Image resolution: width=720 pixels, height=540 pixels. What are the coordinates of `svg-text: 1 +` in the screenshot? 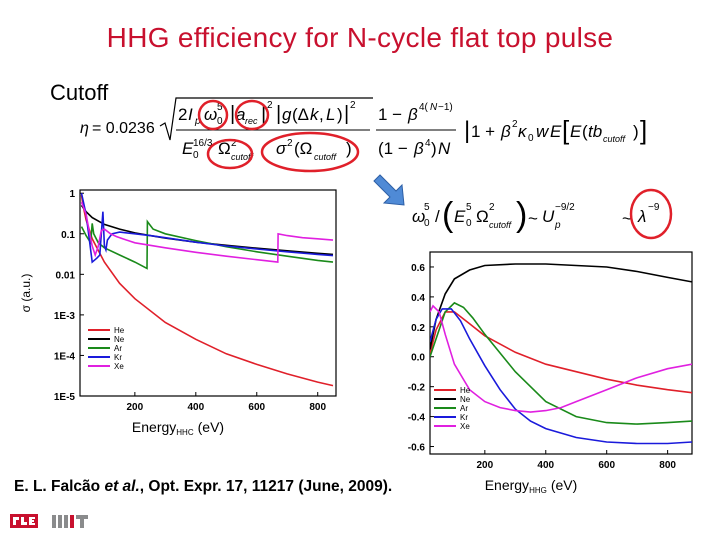 It's located at (483, 131).